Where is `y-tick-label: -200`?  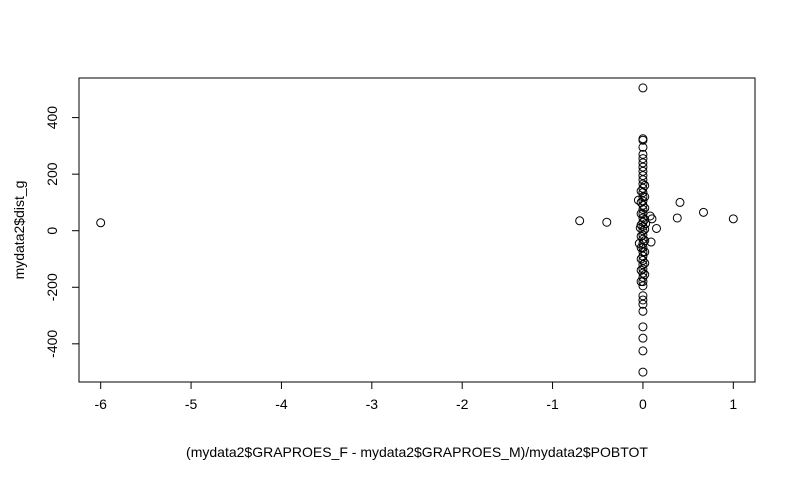
y-tick-label: -200 is located at coordinates (52, 287).